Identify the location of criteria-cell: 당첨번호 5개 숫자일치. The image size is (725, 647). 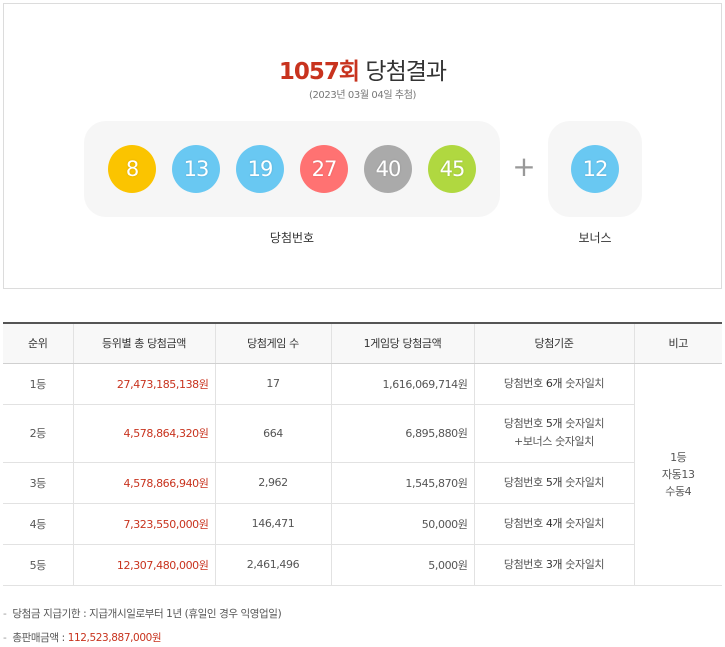
(553, 483).